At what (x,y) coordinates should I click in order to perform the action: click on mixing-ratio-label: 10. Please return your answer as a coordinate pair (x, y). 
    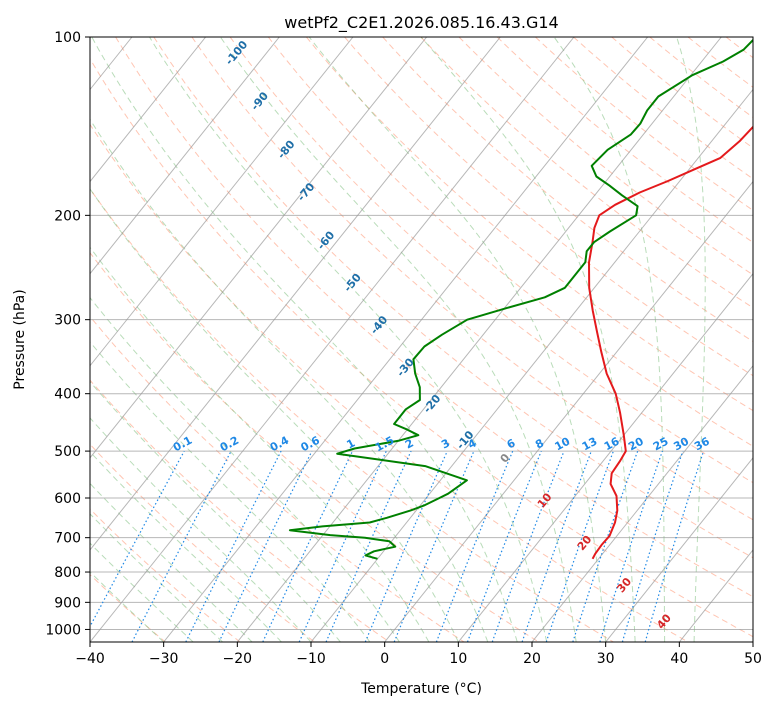
    Looking at the image, I should click on (563, 444).